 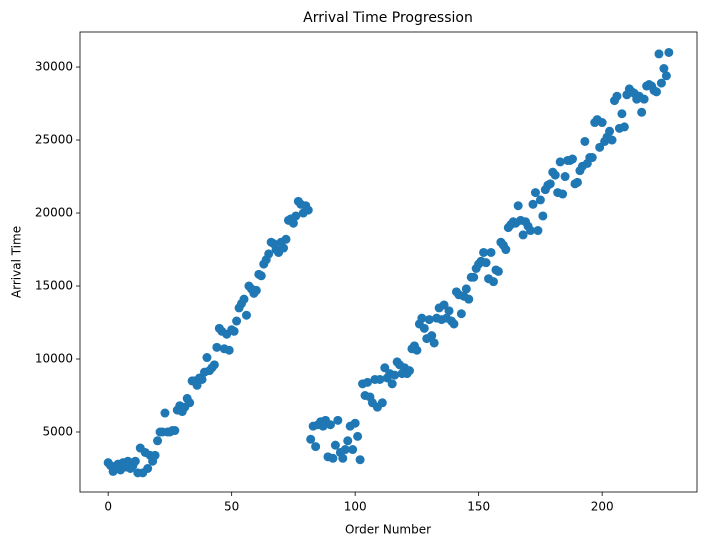 What do you see at coordinates (54, 67) in the screenshot?
I see `y-tick-label: 30000` at bounding box center [54, 67].